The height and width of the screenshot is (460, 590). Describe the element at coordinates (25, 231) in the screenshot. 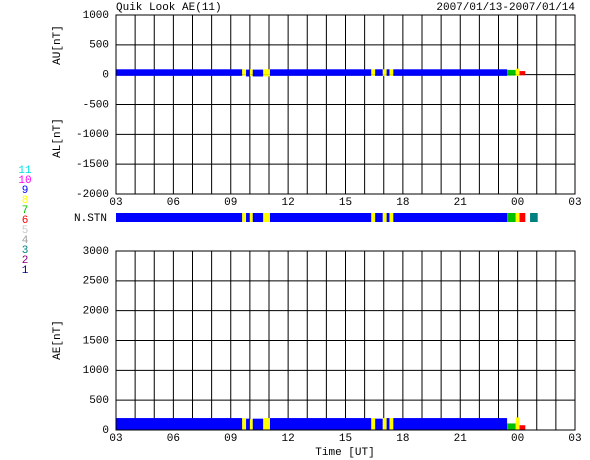

I see `station-legend-label: 5` at that location.